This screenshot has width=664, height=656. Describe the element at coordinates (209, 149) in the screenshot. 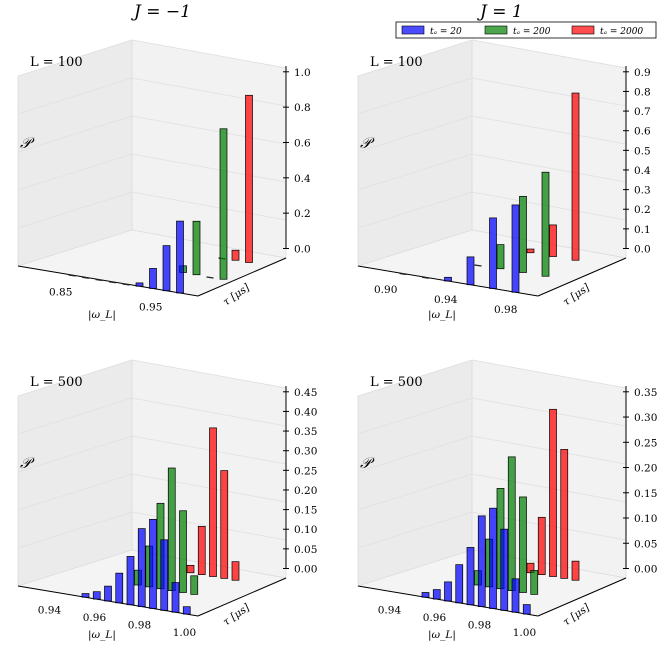

I see `back-wall` at that location.